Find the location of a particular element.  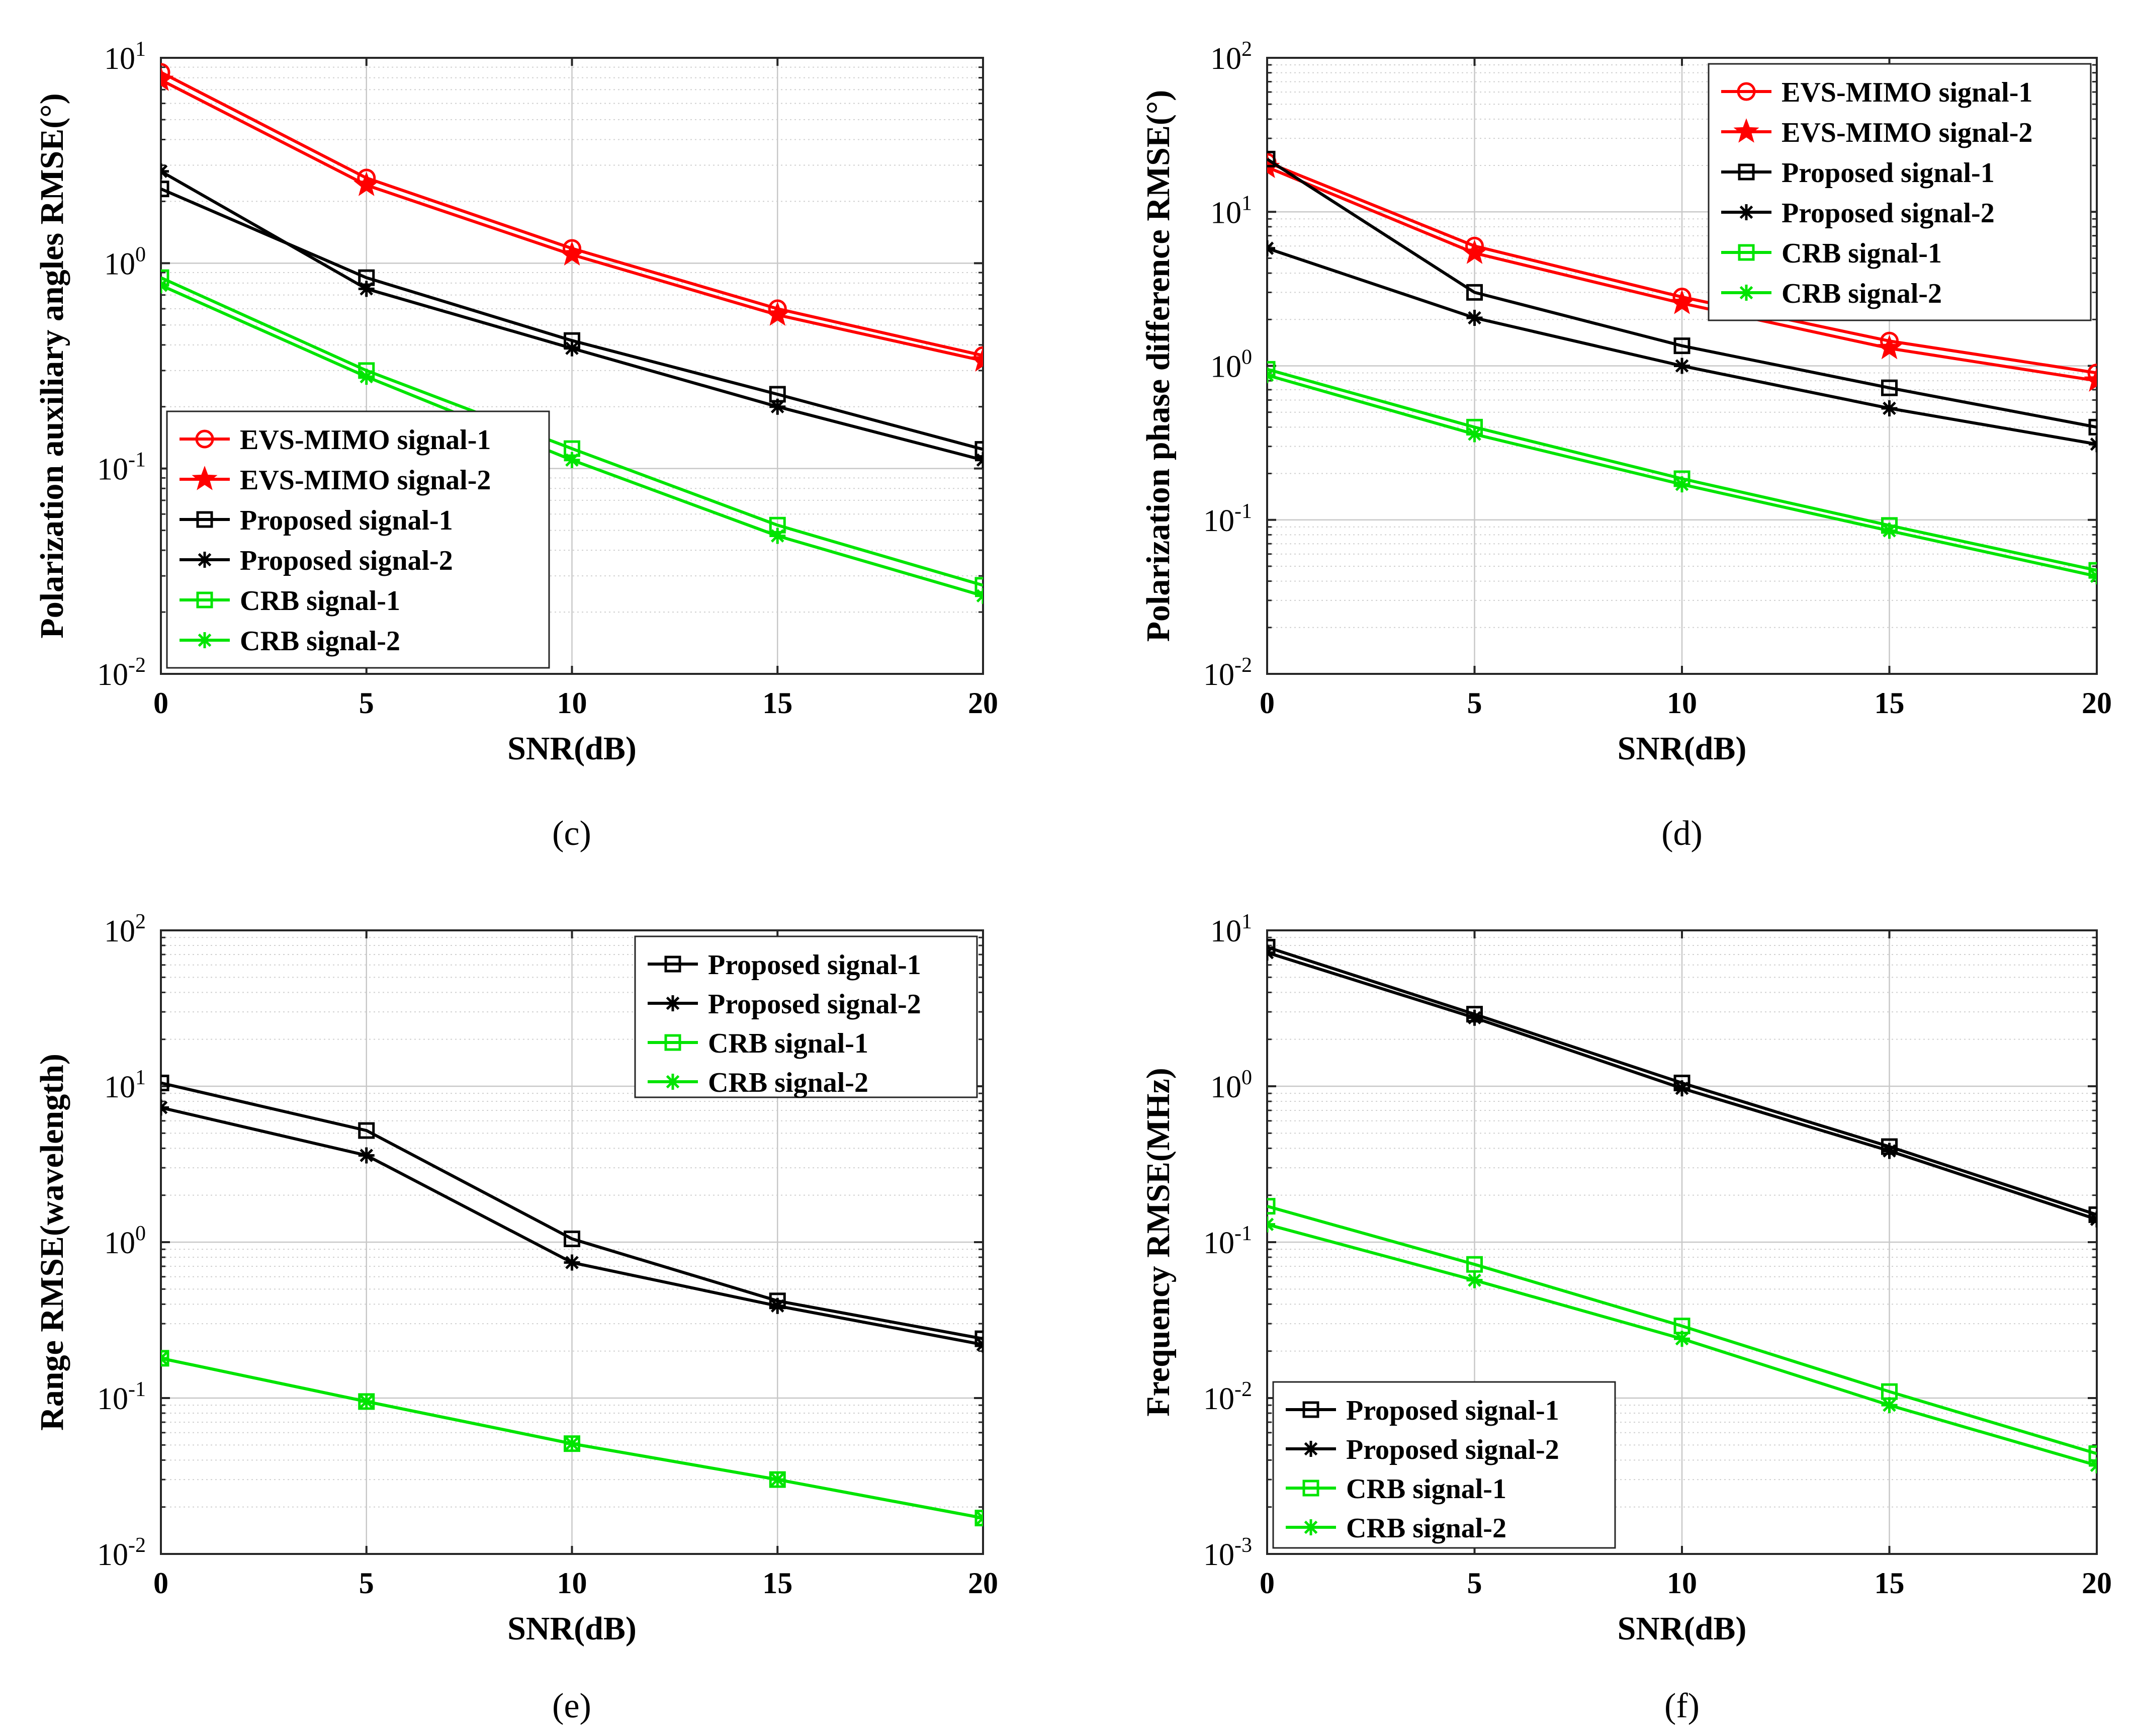

panel-caption: (e) is located at coordinates (571, 1706).